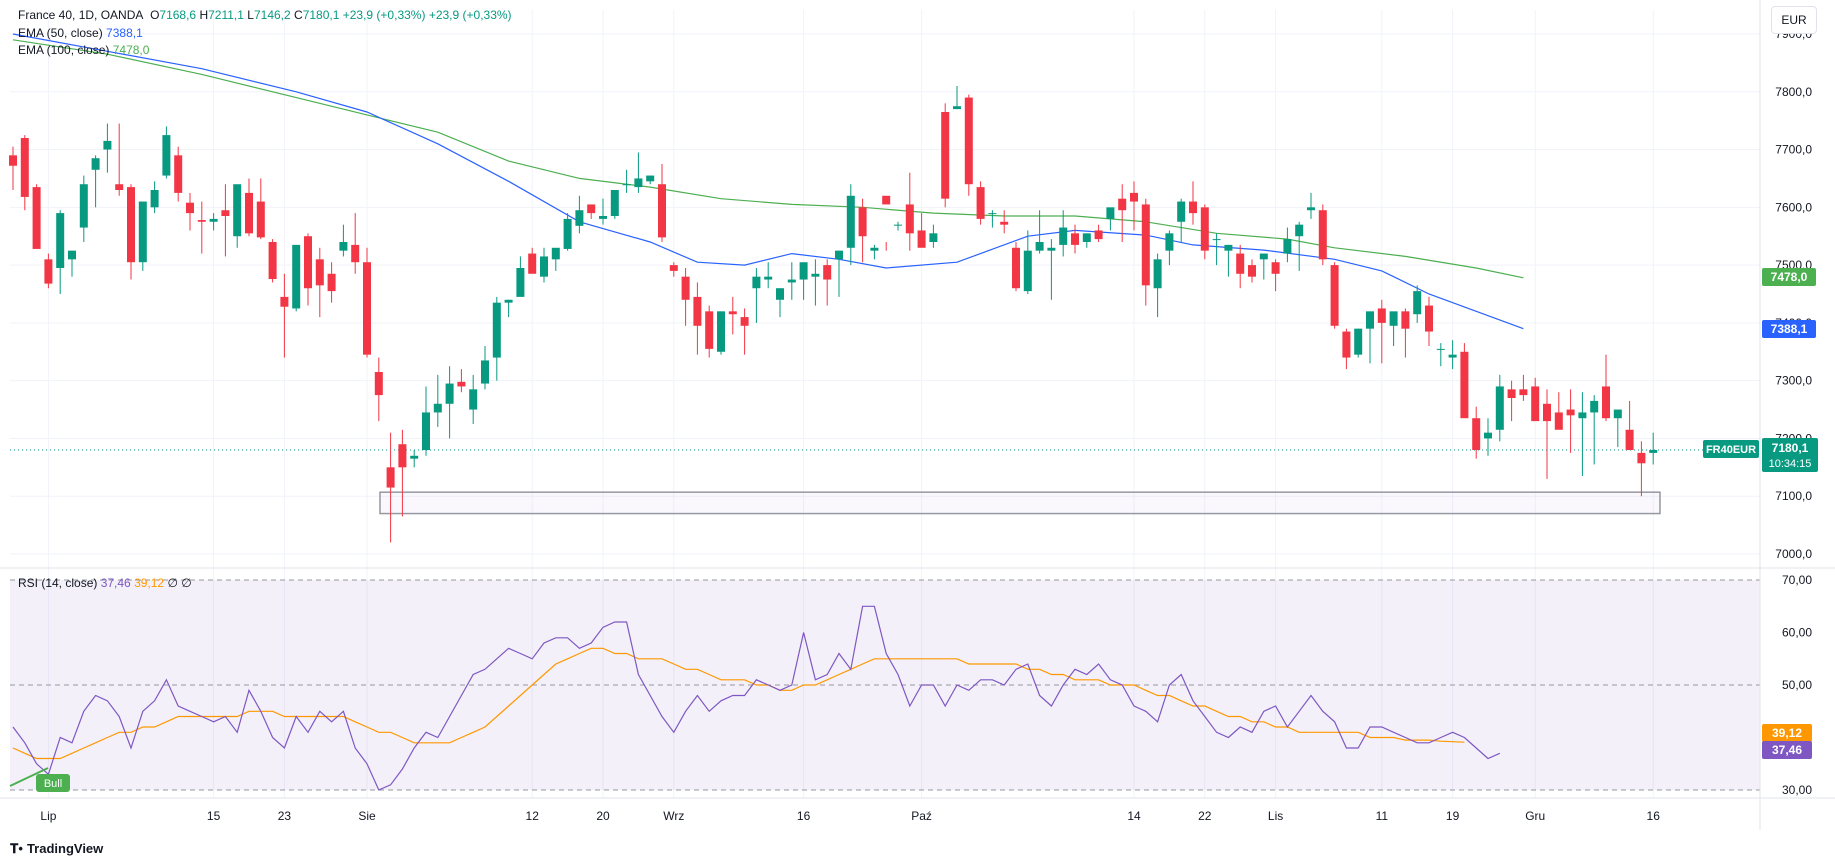 This screenshot has height=865, width=1835. I want to click on support-zone-rectangle, so click(1020, 503).